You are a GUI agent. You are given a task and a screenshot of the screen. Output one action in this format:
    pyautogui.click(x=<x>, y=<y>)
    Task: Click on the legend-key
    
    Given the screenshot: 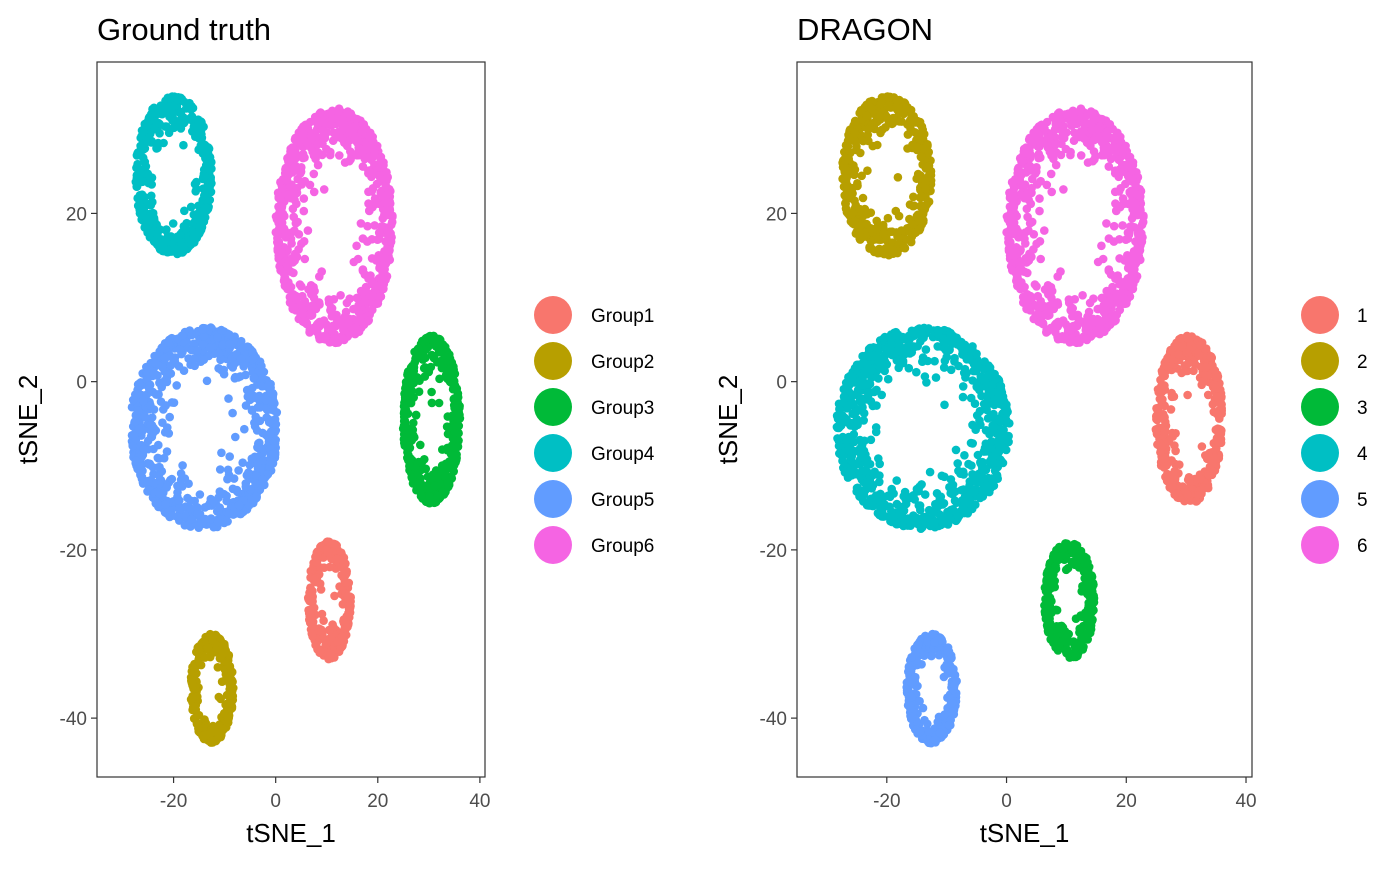 What is the action you would take?
    pyautogui.click(x=553, y=407)
    